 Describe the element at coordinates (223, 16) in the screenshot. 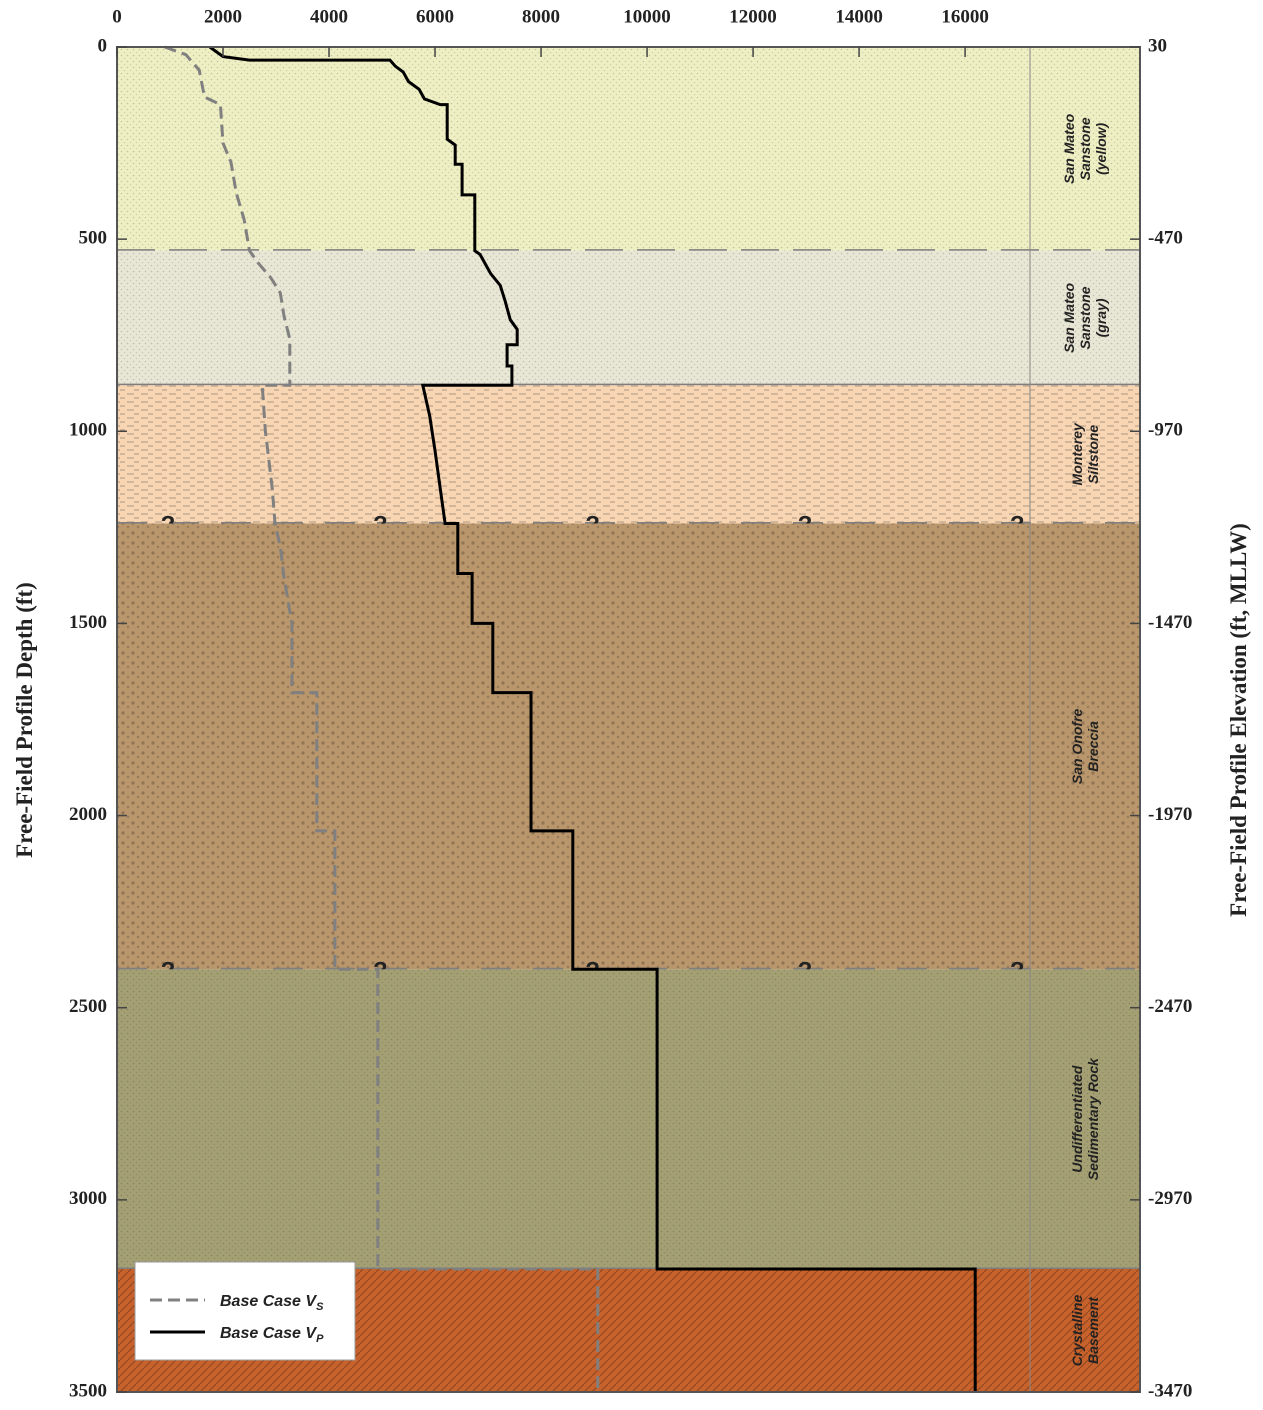

I see `x-tick-label: 2000` at that location.